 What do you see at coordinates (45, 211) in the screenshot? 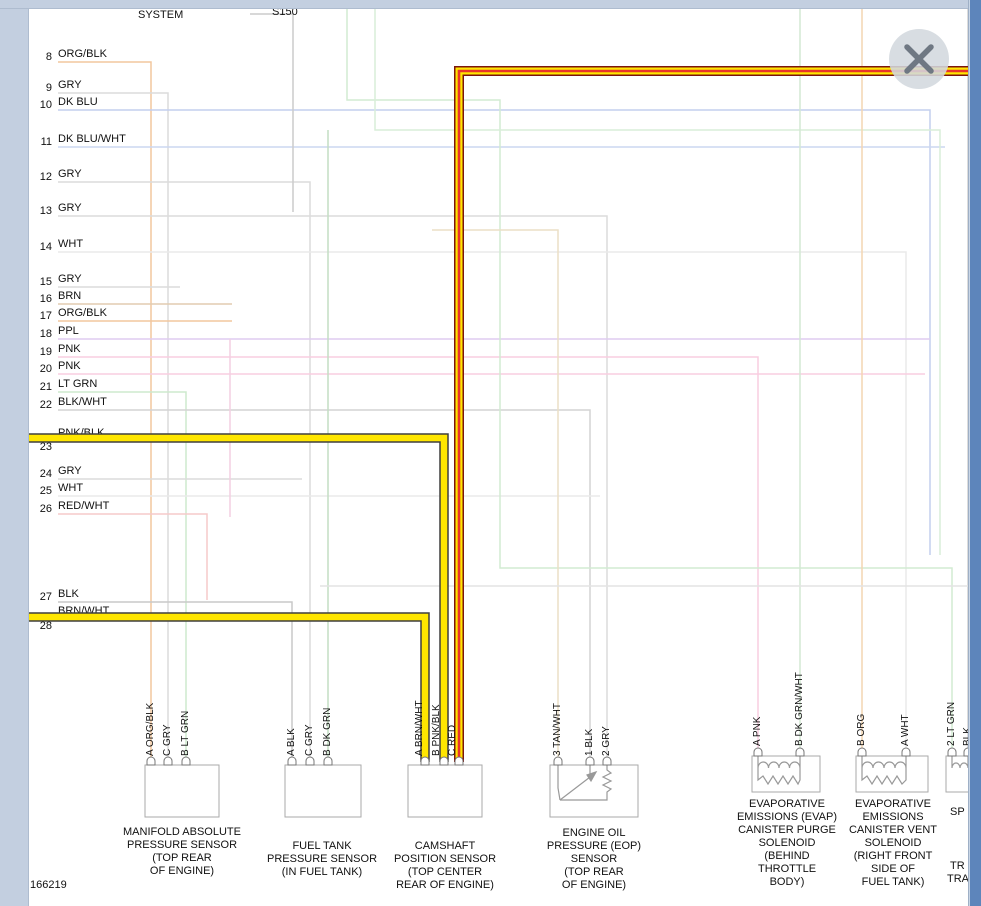
I see `row-number: 13` at bounding box center [45, 211].